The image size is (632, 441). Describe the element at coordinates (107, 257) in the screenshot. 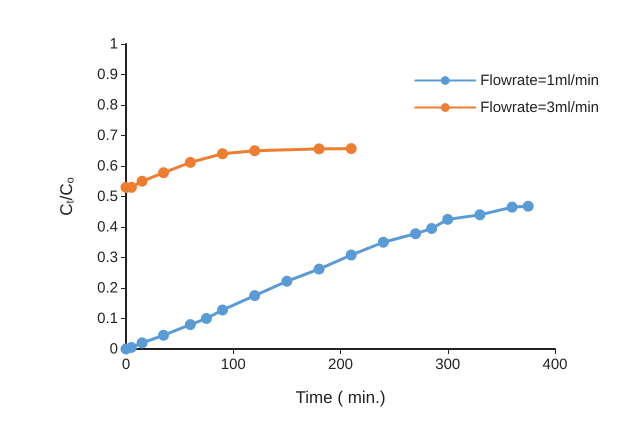

I see `y-tick-label: 0.3` at that location.